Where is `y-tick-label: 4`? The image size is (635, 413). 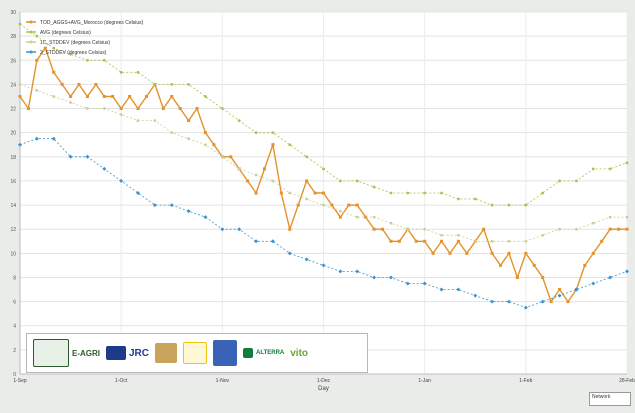 y-tick-label: 4 is located at coordinates (14, 327).